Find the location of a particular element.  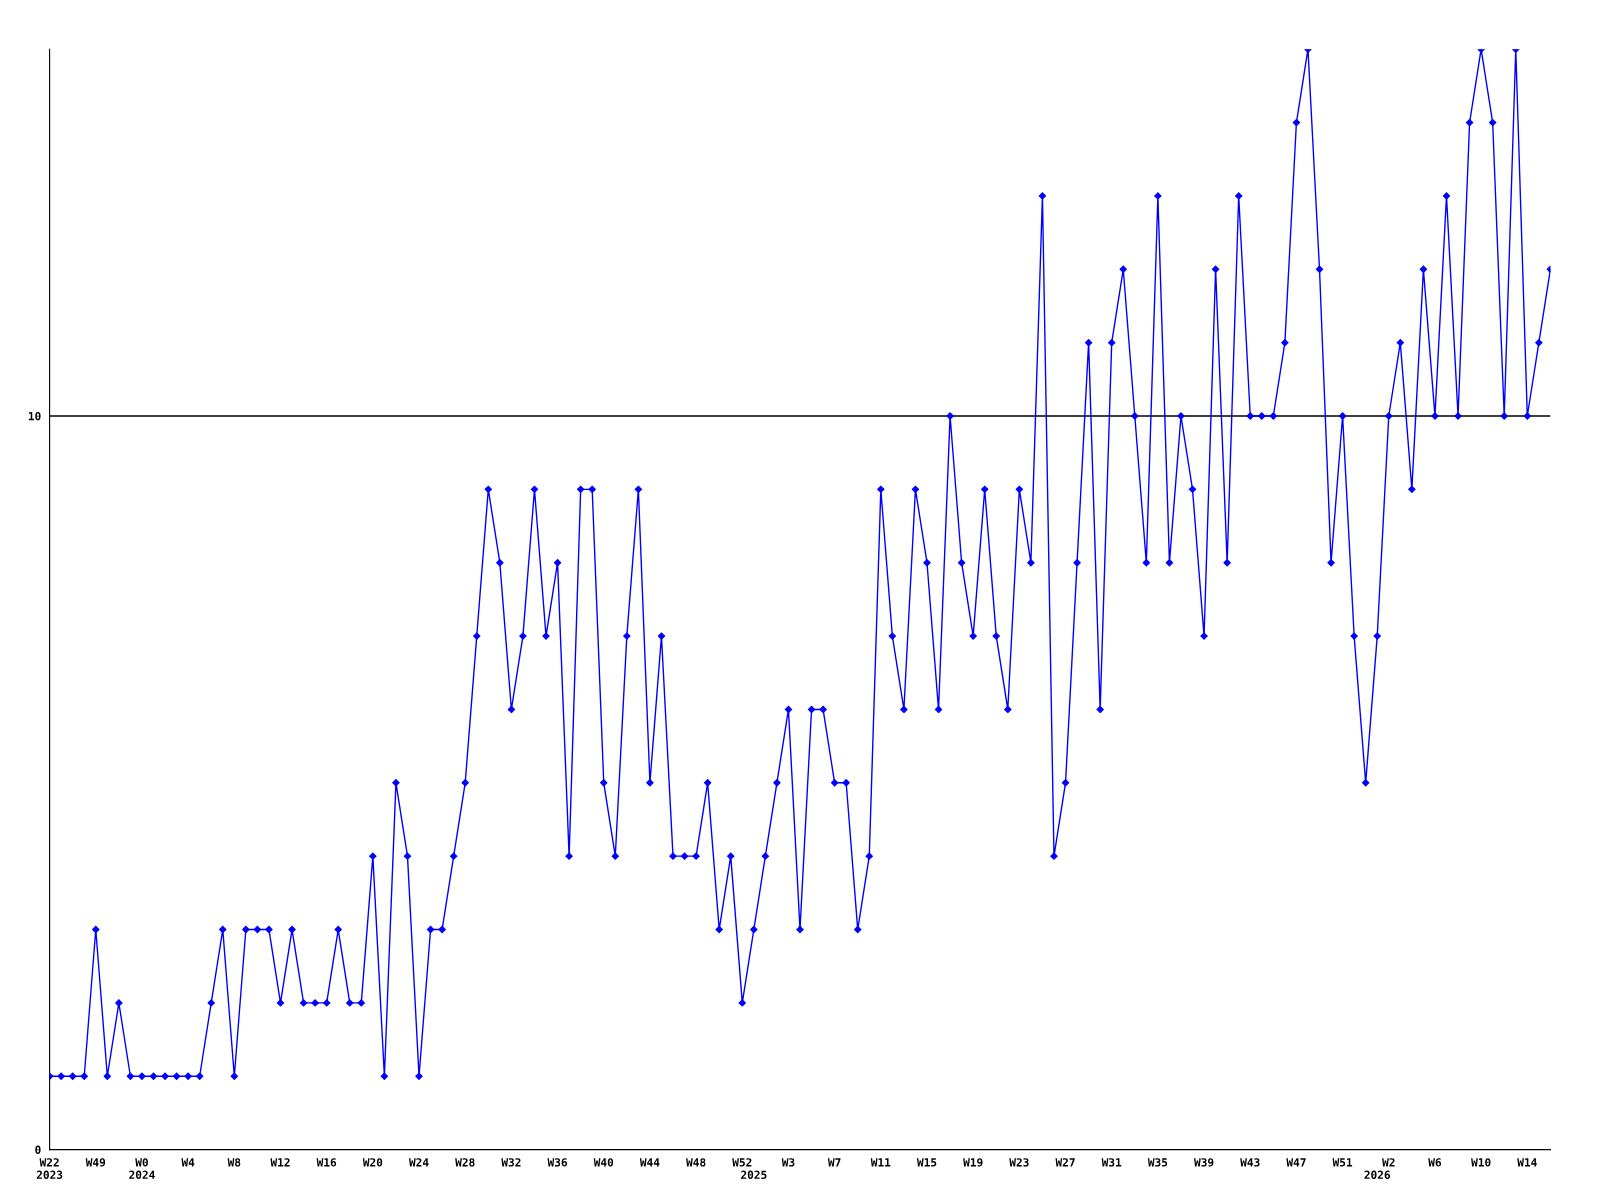

x-tick-label: W0 2024 is located at coordinates (142, 1168).